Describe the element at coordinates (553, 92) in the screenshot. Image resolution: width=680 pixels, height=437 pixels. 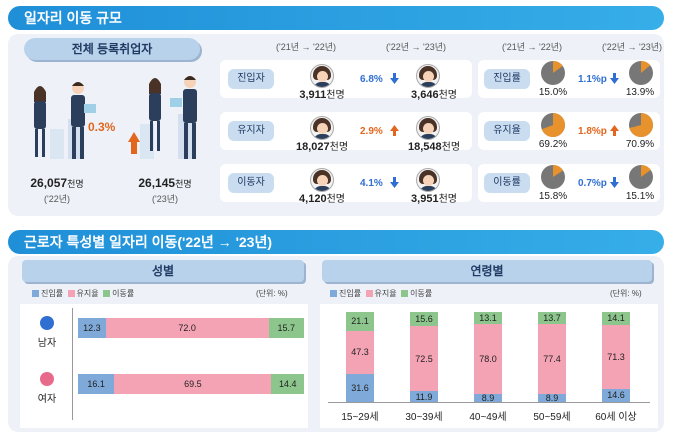
I see `rate-value-a: 15.0%` at that location.